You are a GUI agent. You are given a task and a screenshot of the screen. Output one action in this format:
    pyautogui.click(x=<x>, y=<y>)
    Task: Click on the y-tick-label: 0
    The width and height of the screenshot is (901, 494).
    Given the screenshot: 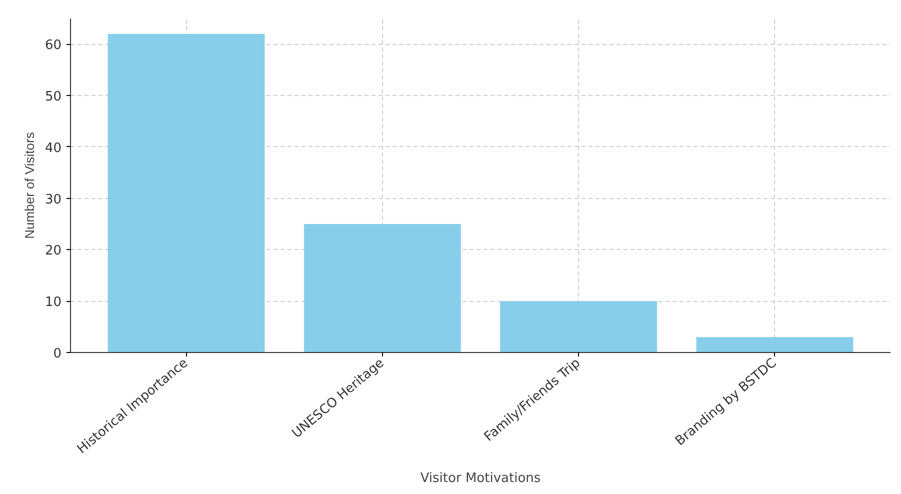 What is the action you would take?
    pyautogui.click(x=57, y=354)
    